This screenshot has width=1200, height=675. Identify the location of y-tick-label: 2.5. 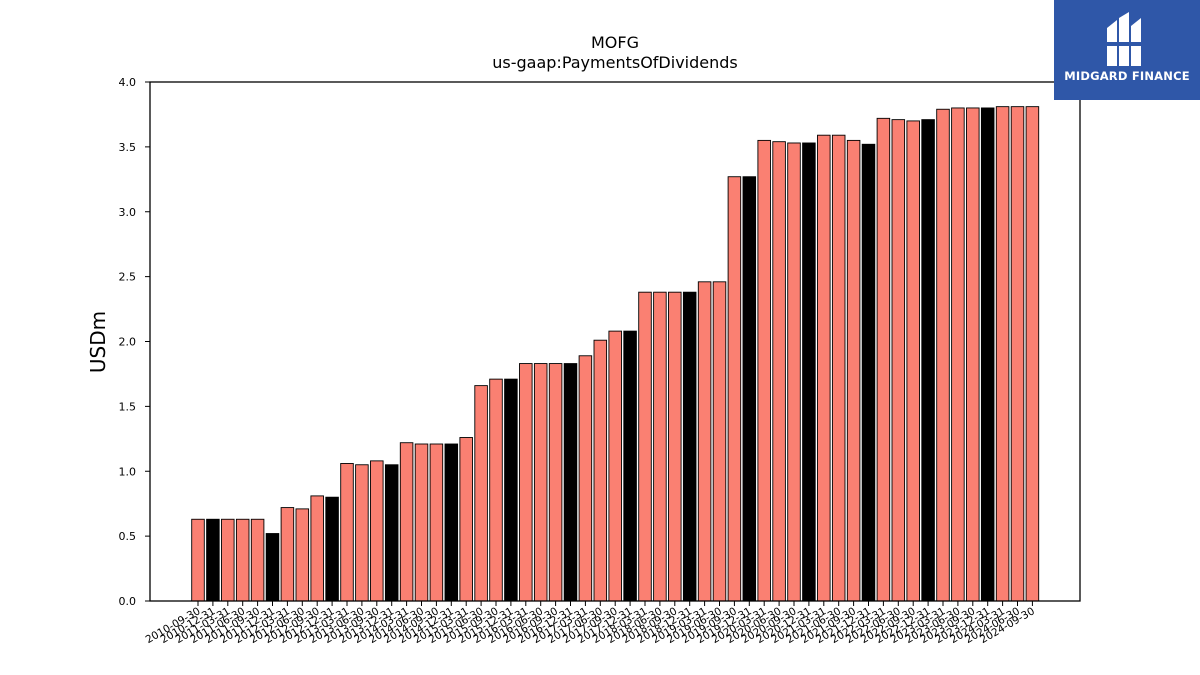
(128, 277).